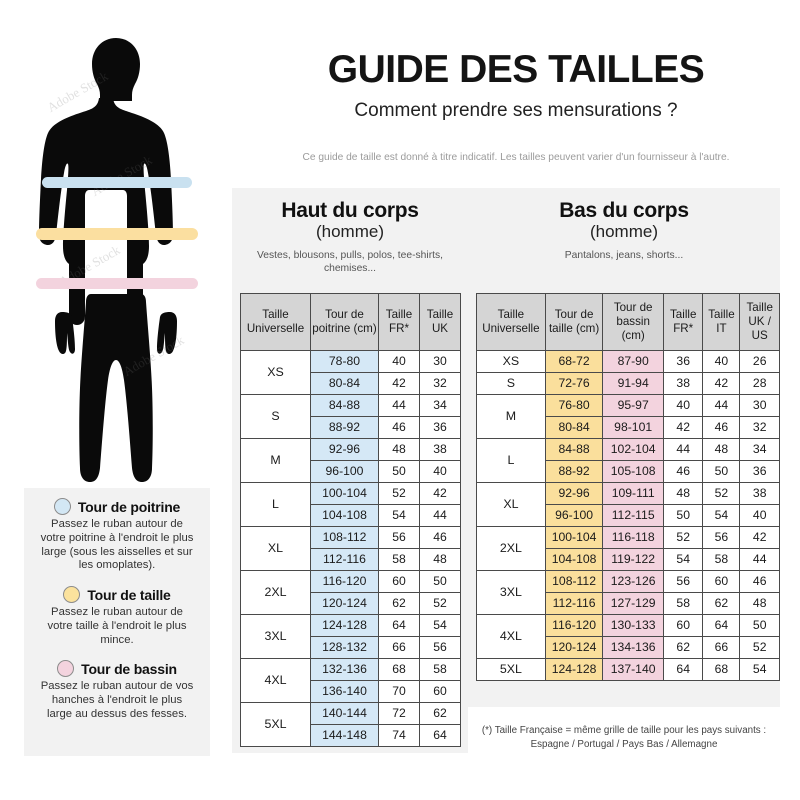 The height and width of the screenshot is (800, 800). I want to click on size-cell: 127-129, so click(633, 603).